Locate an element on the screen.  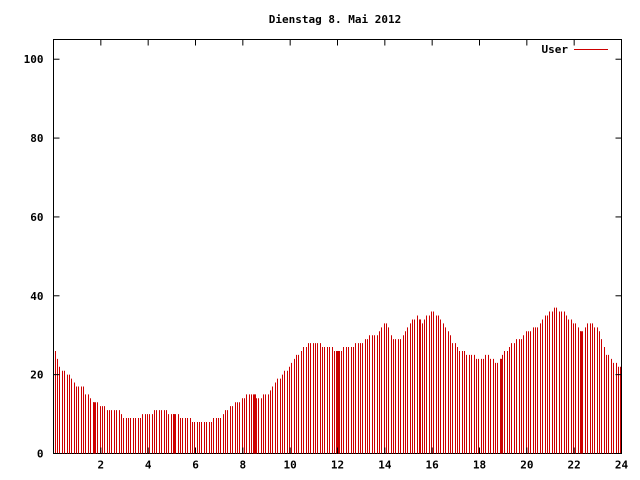
x-tick-label: 20 is located at coordinates (526, 465).